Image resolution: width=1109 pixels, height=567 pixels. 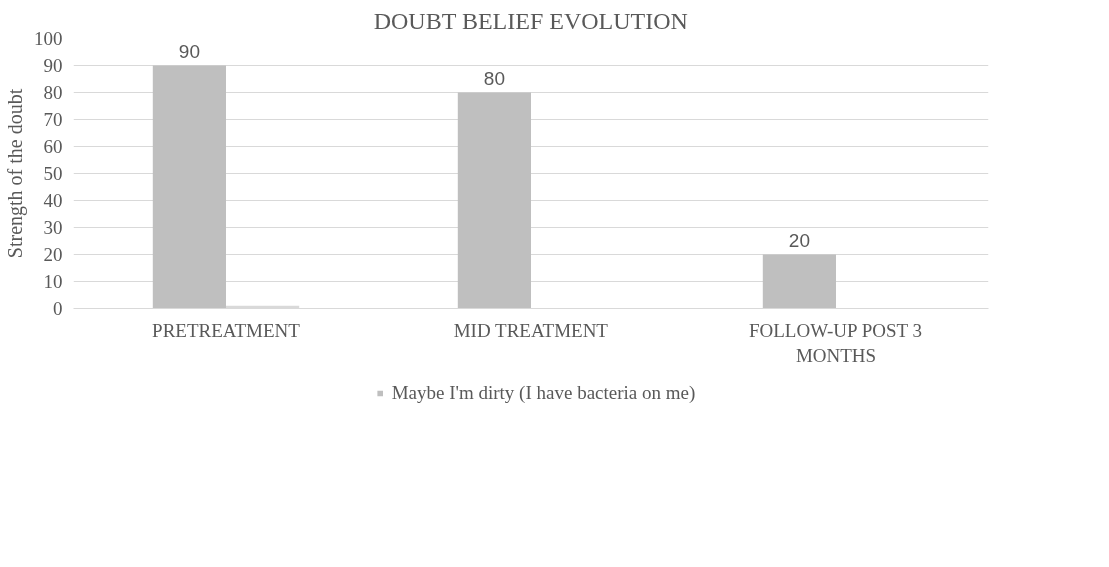 What do you see at coordinates (835, 342) in the screenshot?
I see `x-tick-label: FOLLOW-UP POST 3 MONTHS` at bounding box center [835, 342].